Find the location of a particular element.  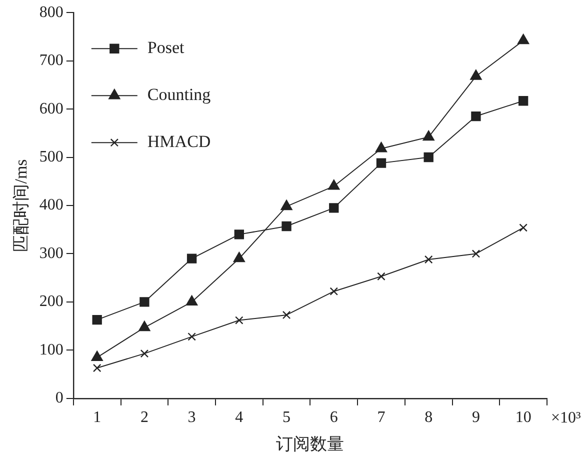

x-tick-label: 4 is located at coordinates (239, 417).